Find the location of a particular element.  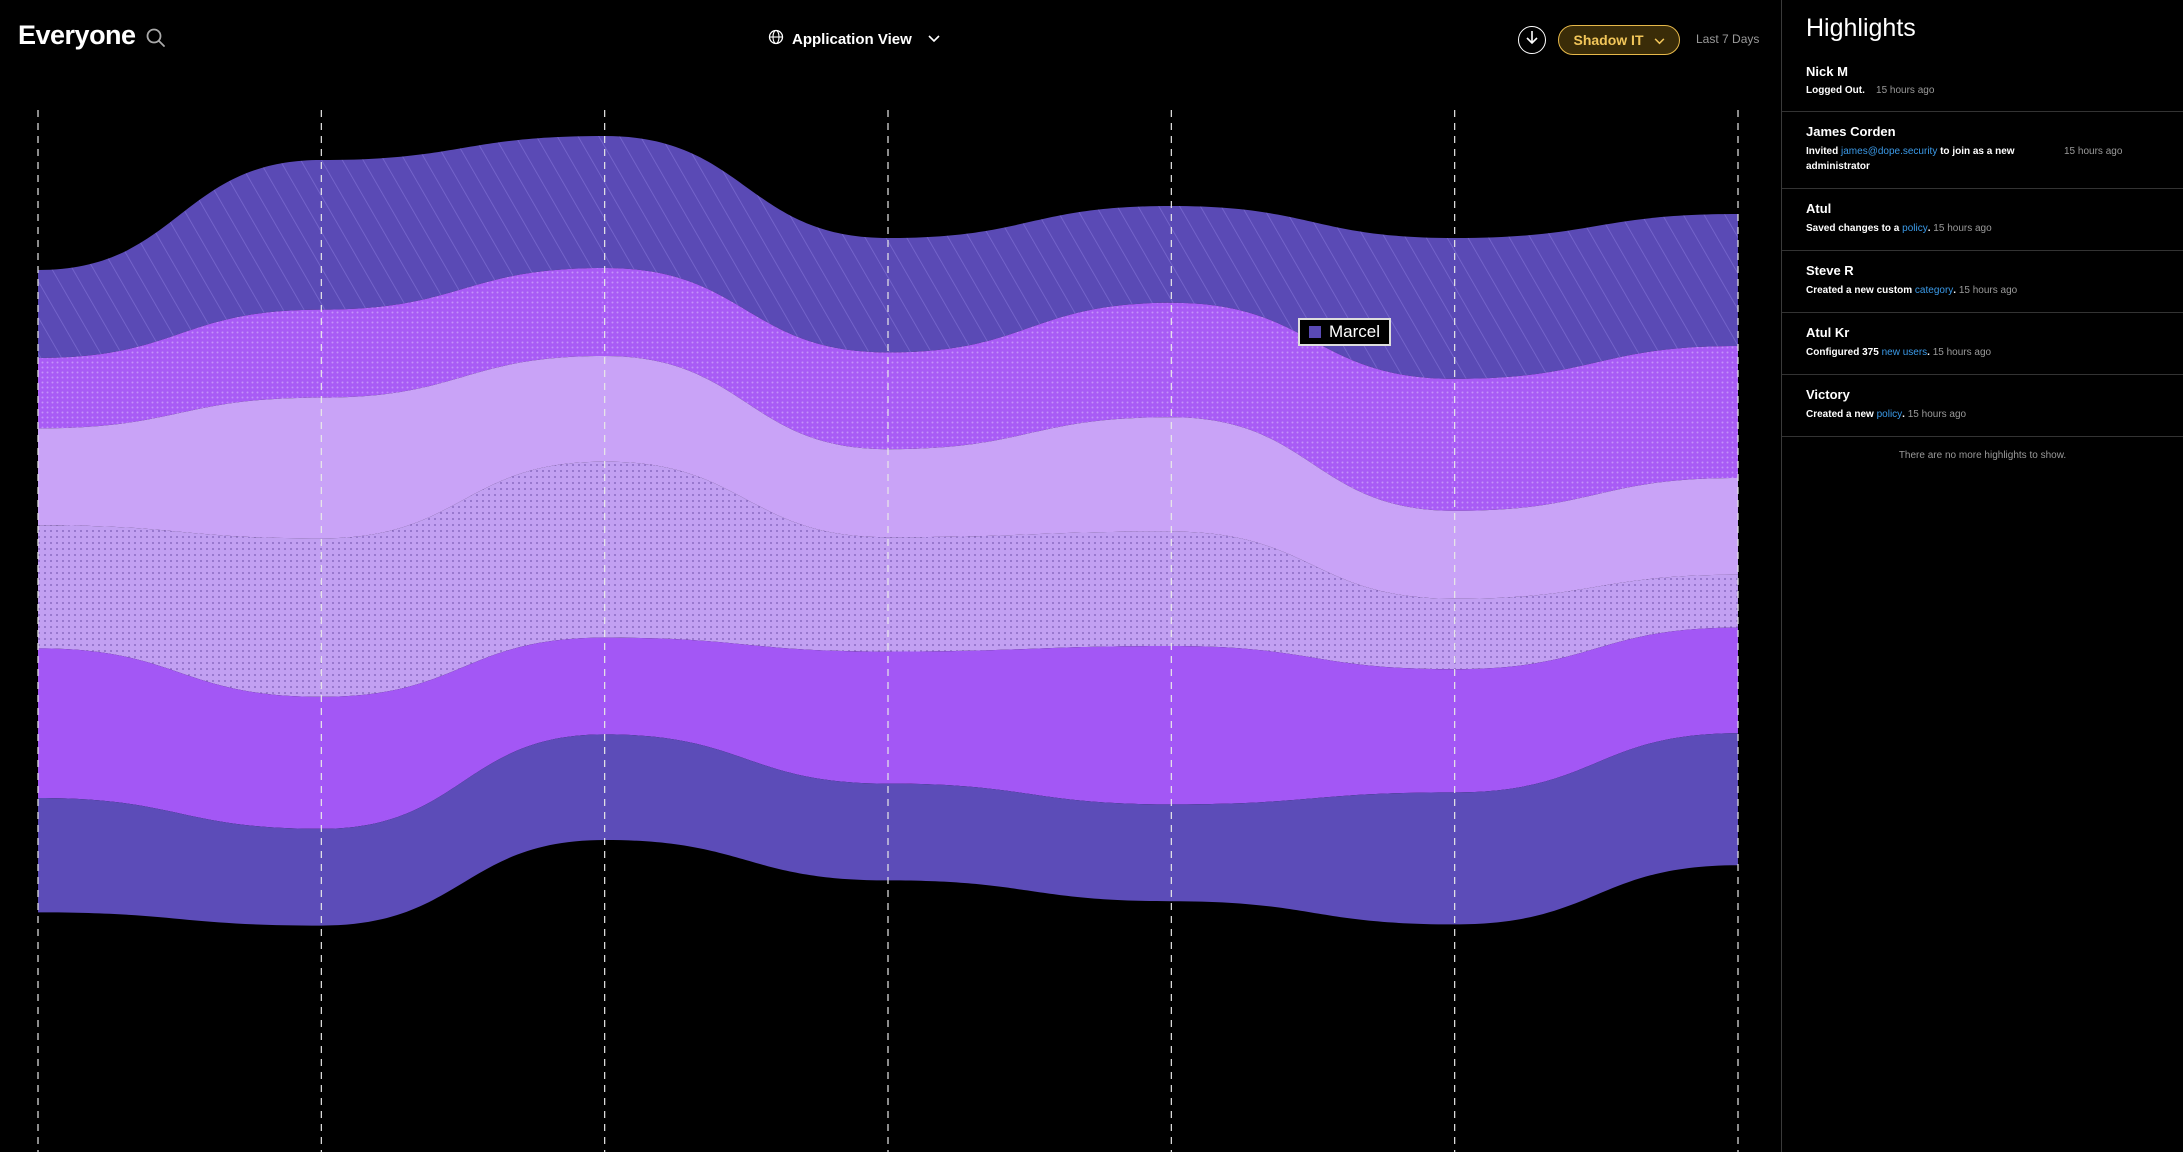

highlight-item: Nick M Logged Out. 15 hours ago is located at coordinates (1982, 84).